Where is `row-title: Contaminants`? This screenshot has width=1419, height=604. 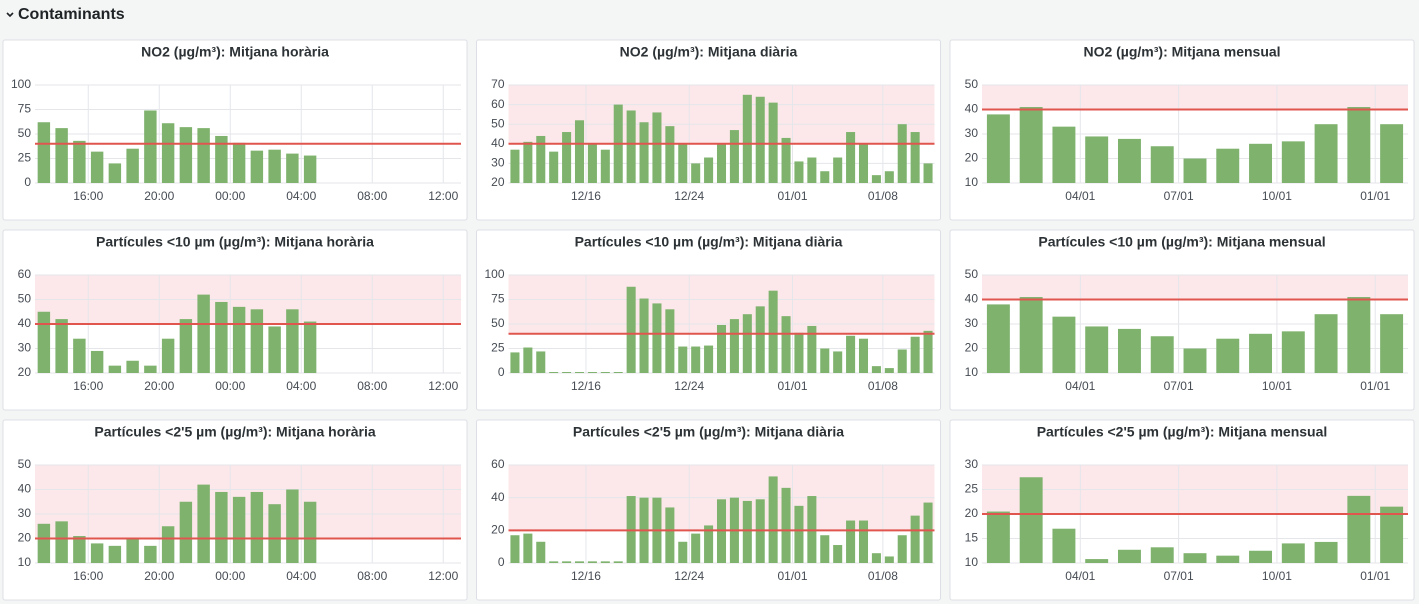
row-title: Contaminants is located at coordinates (71, 14).